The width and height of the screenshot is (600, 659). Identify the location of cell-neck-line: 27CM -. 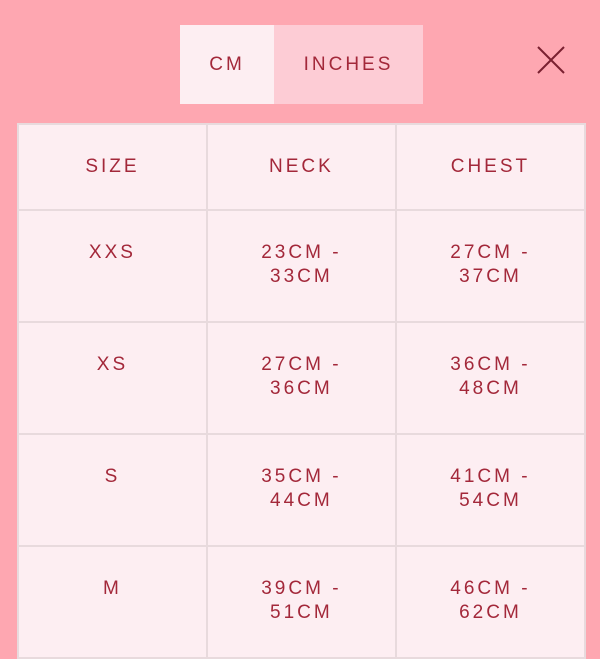
(301, 364).